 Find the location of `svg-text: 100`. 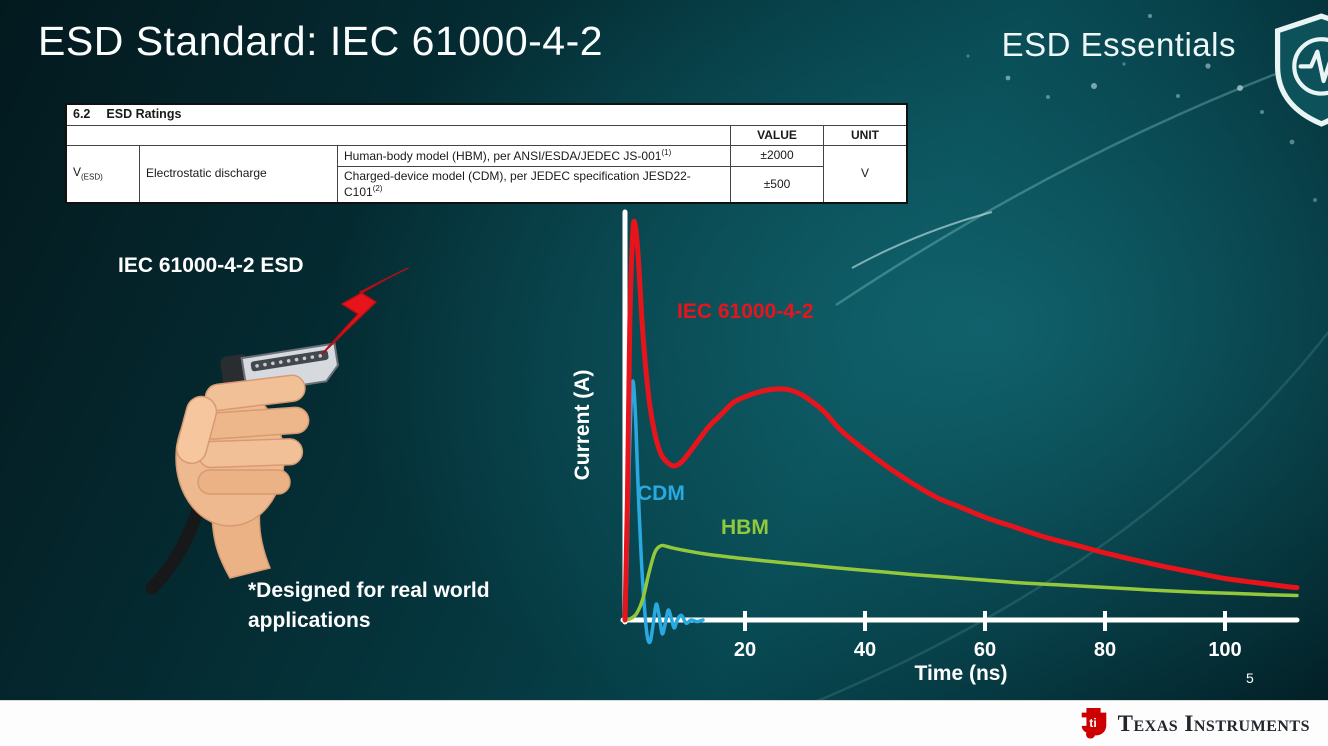

svg-text: 100 is located at coordinates (1224, 650).